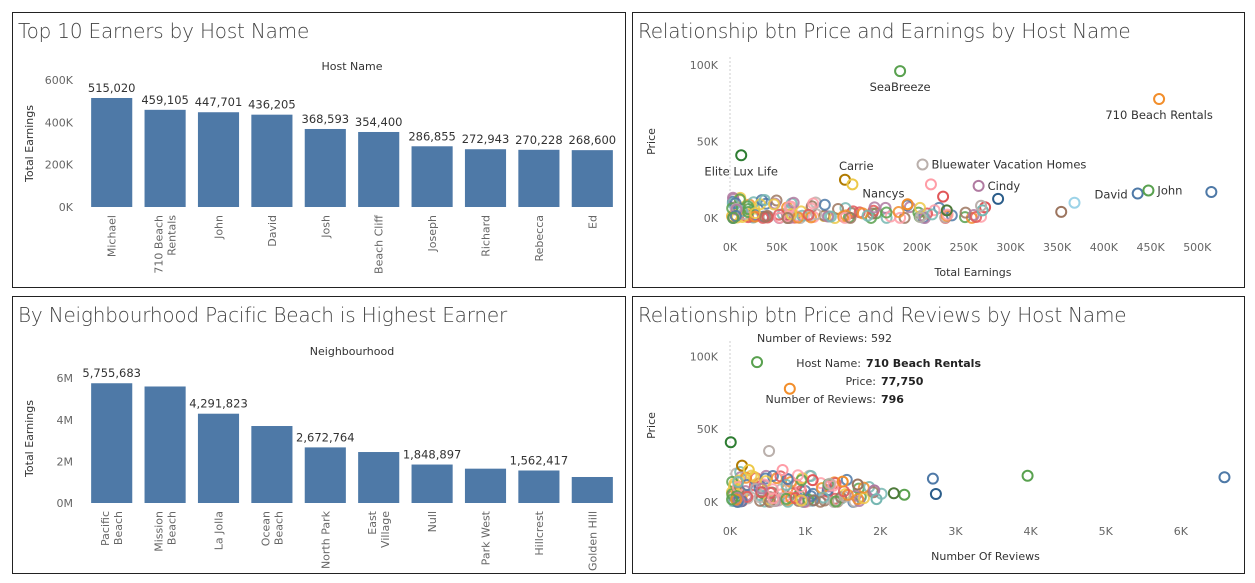  Describe the element at coordinates (730, 247) in the screenshot. I see `x-tick-label: 0K` at that location.